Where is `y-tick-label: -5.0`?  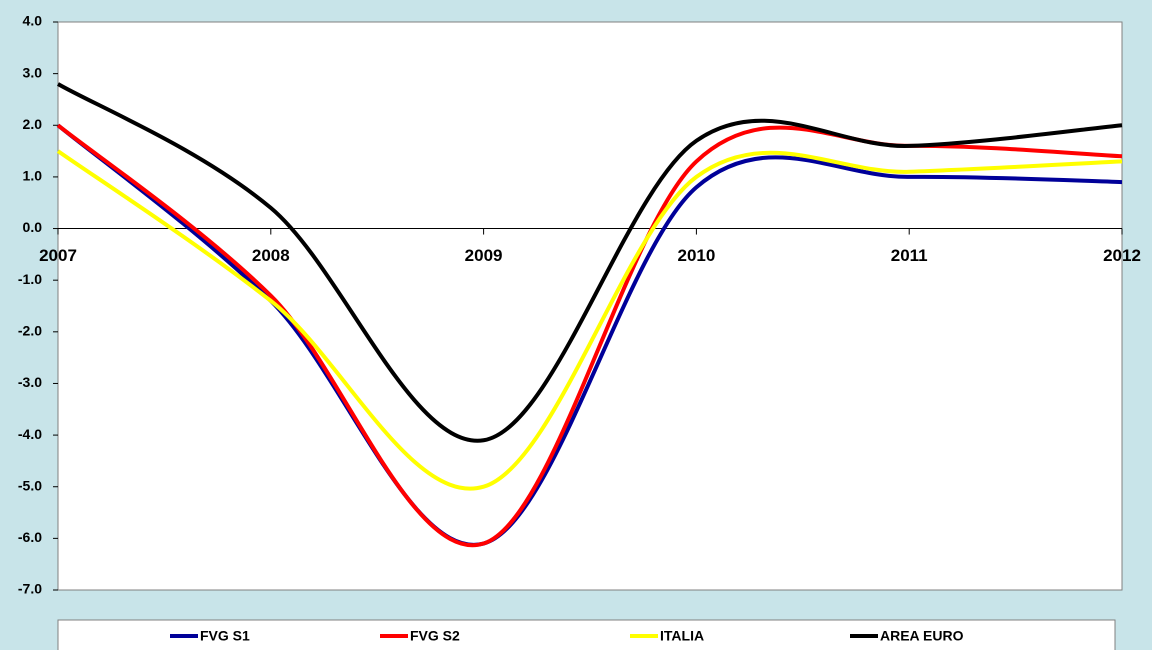 y-tick-label: -5.0 is located at coordinates (30, 485).